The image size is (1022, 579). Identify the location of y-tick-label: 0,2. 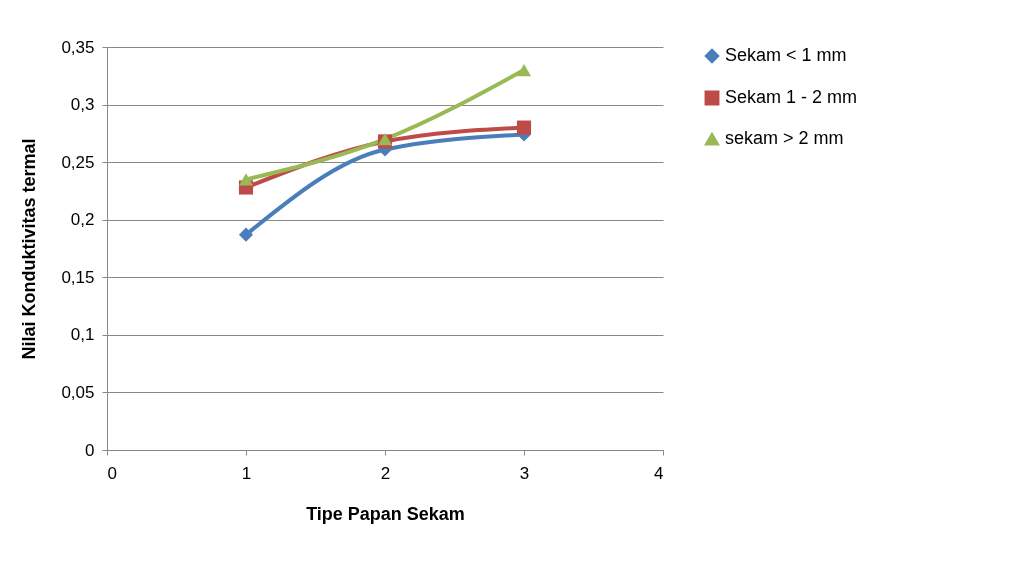
(82, 220).